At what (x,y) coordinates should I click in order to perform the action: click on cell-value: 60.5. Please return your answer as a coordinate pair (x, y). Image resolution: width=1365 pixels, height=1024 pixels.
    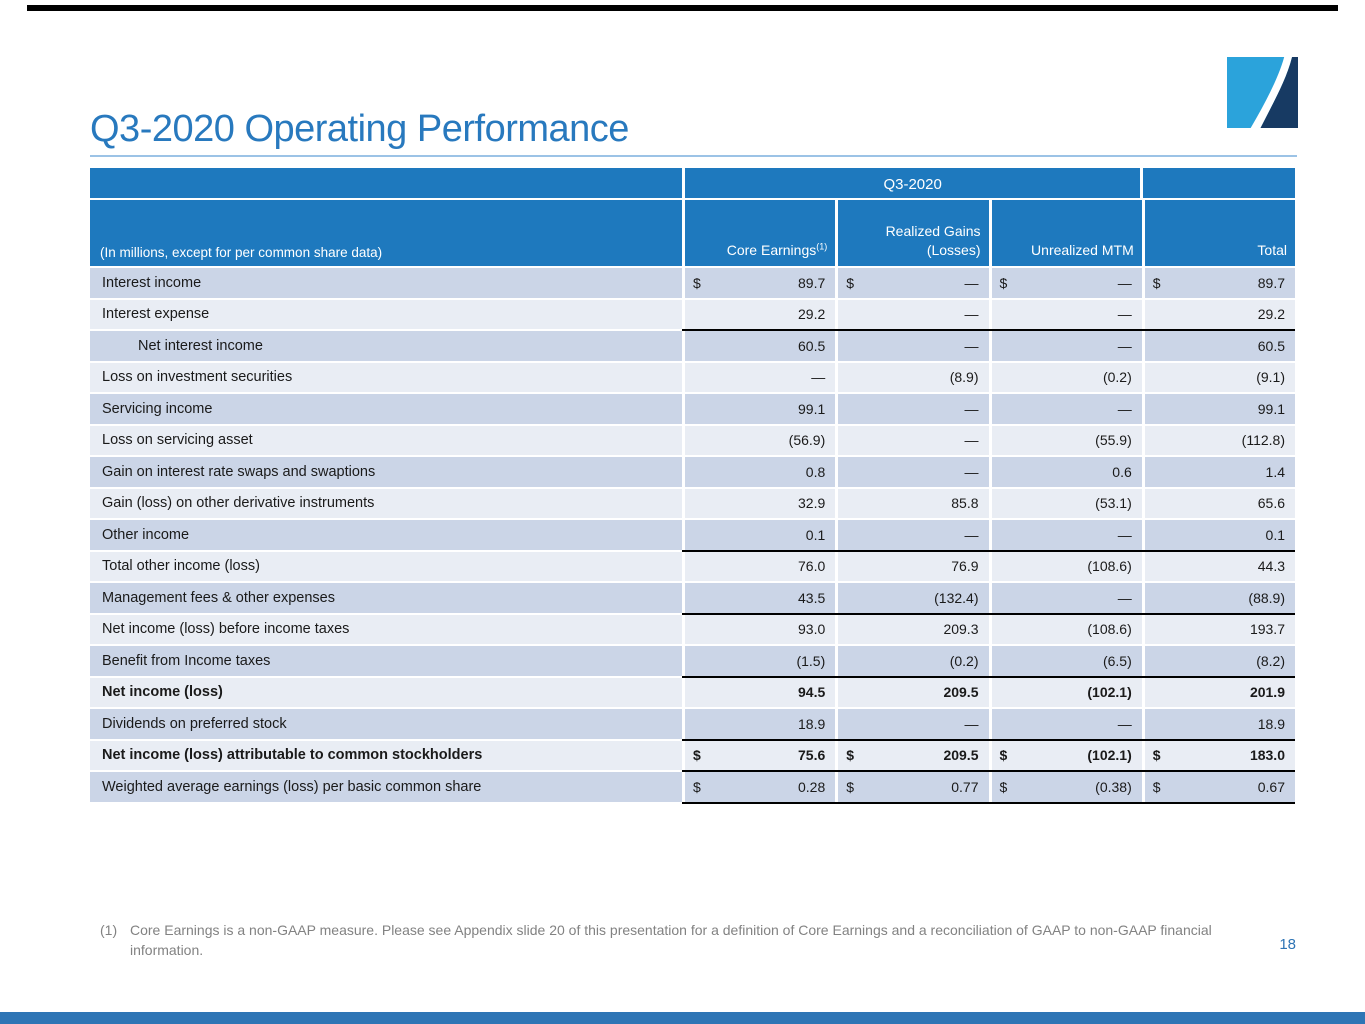
    Looking at the image, I should click on (1271, 345).